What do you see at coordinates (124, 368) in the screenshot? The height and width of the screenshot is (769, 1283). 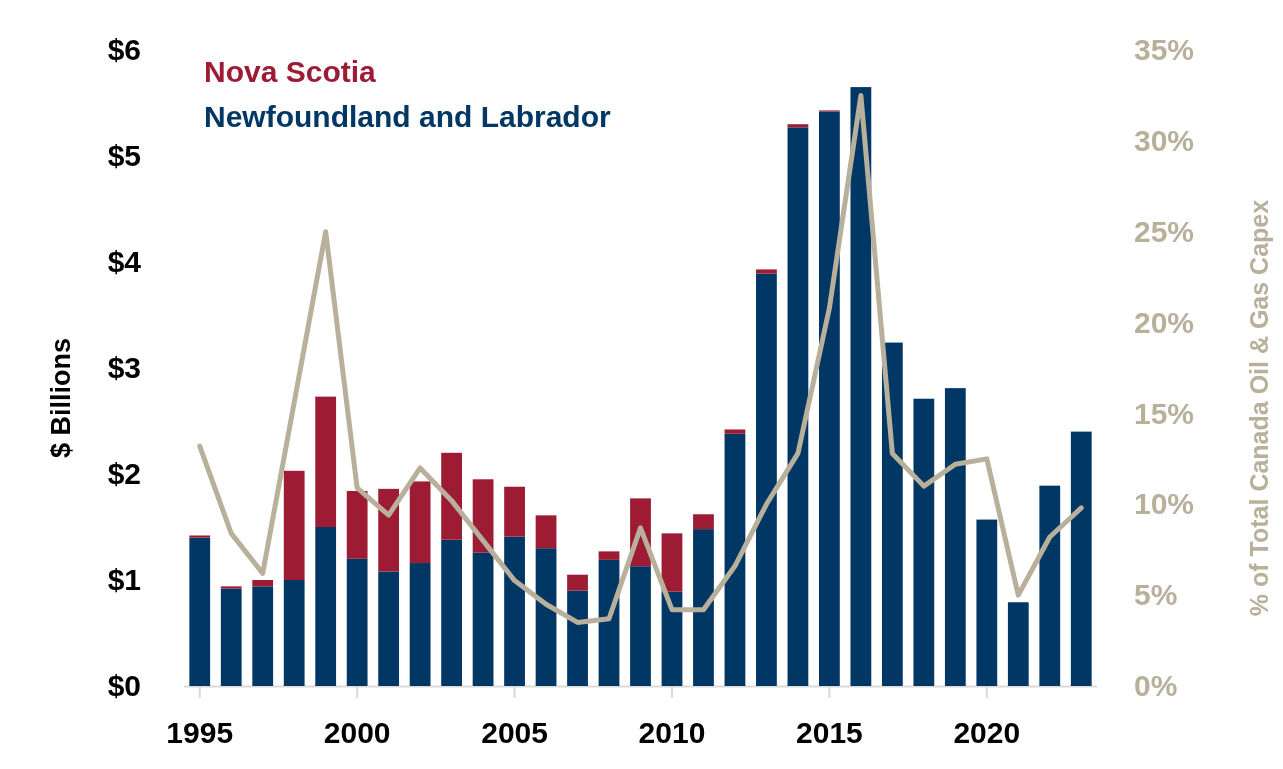 I see `y-tick-label: $3` at bounding box center [124, 368].